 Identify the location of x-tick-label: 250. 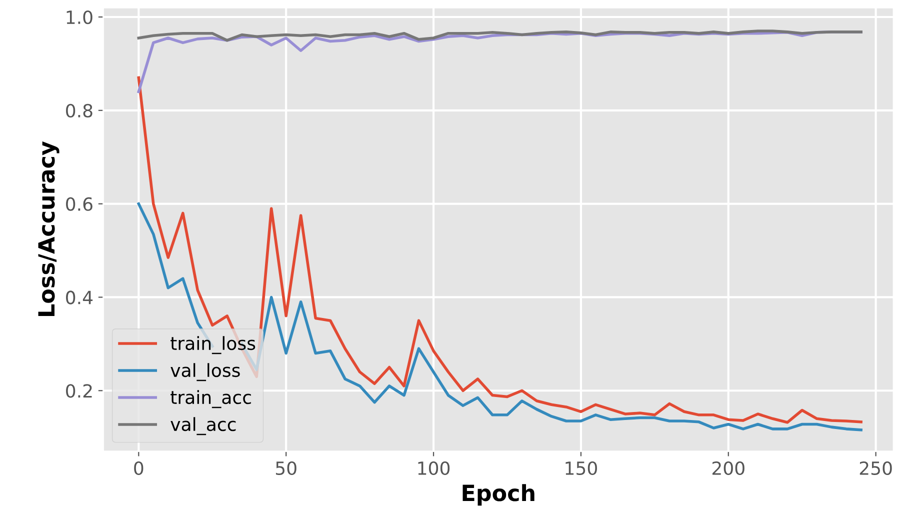
(876, 468).